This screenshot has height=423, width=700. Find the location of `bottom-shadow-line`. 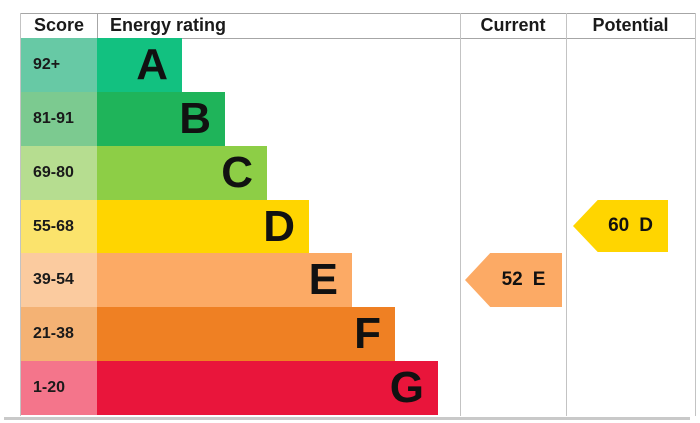

bottom-shadow-line is located at coordinates (347, 418).